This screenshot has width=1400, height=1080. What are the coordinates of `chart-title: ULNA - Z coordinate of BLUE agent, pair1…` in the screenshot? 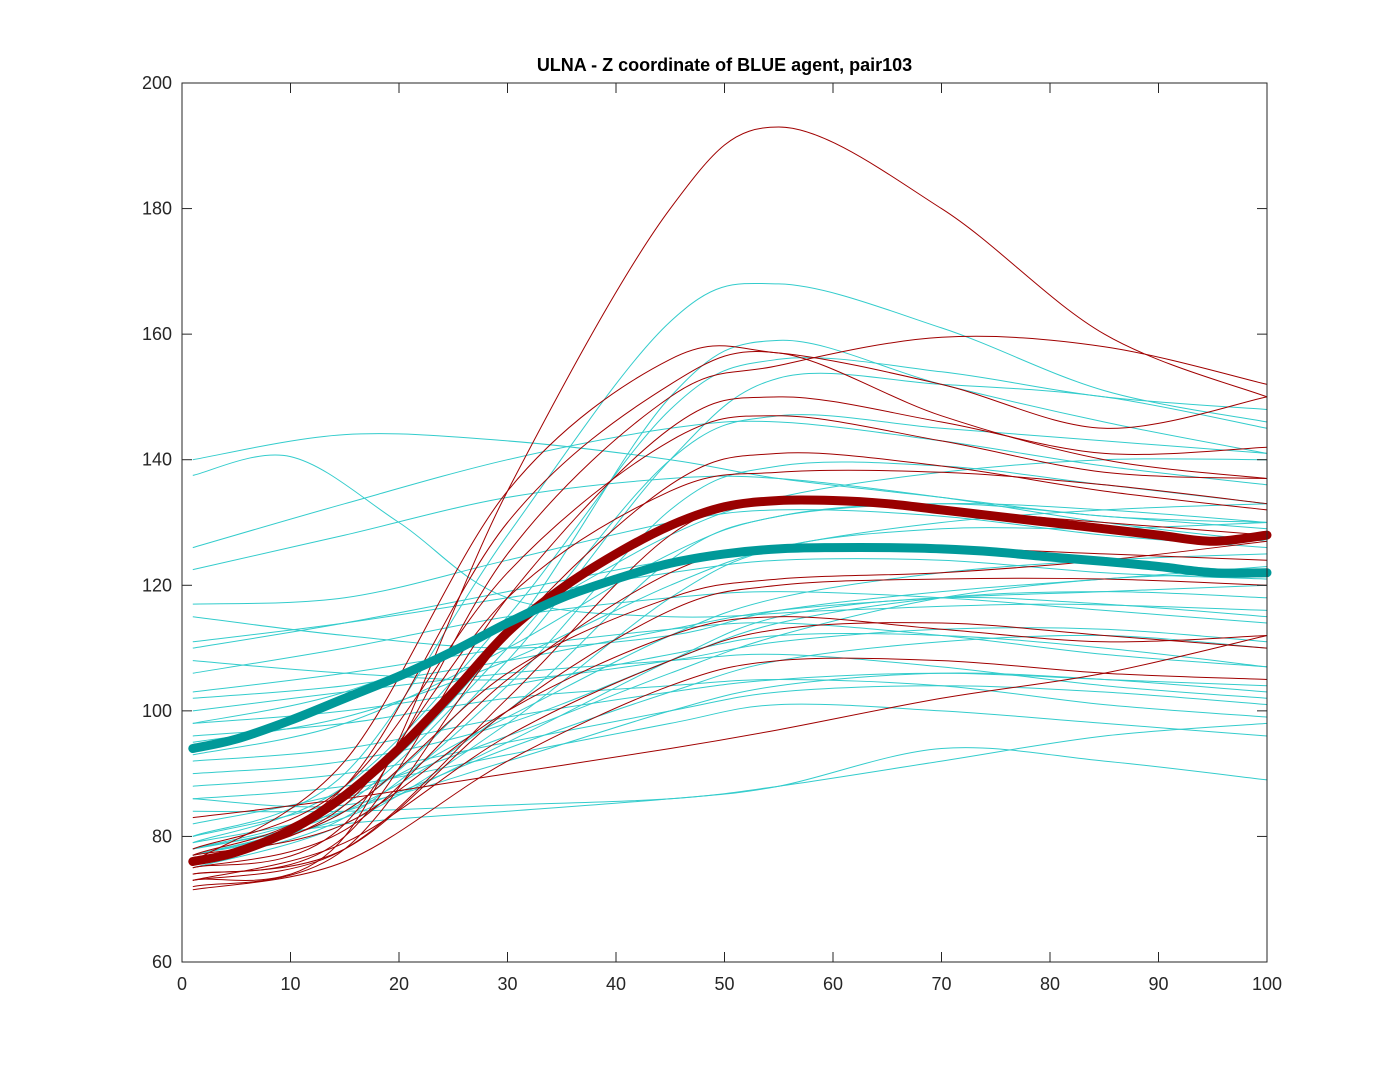 It's located at (724, 65).